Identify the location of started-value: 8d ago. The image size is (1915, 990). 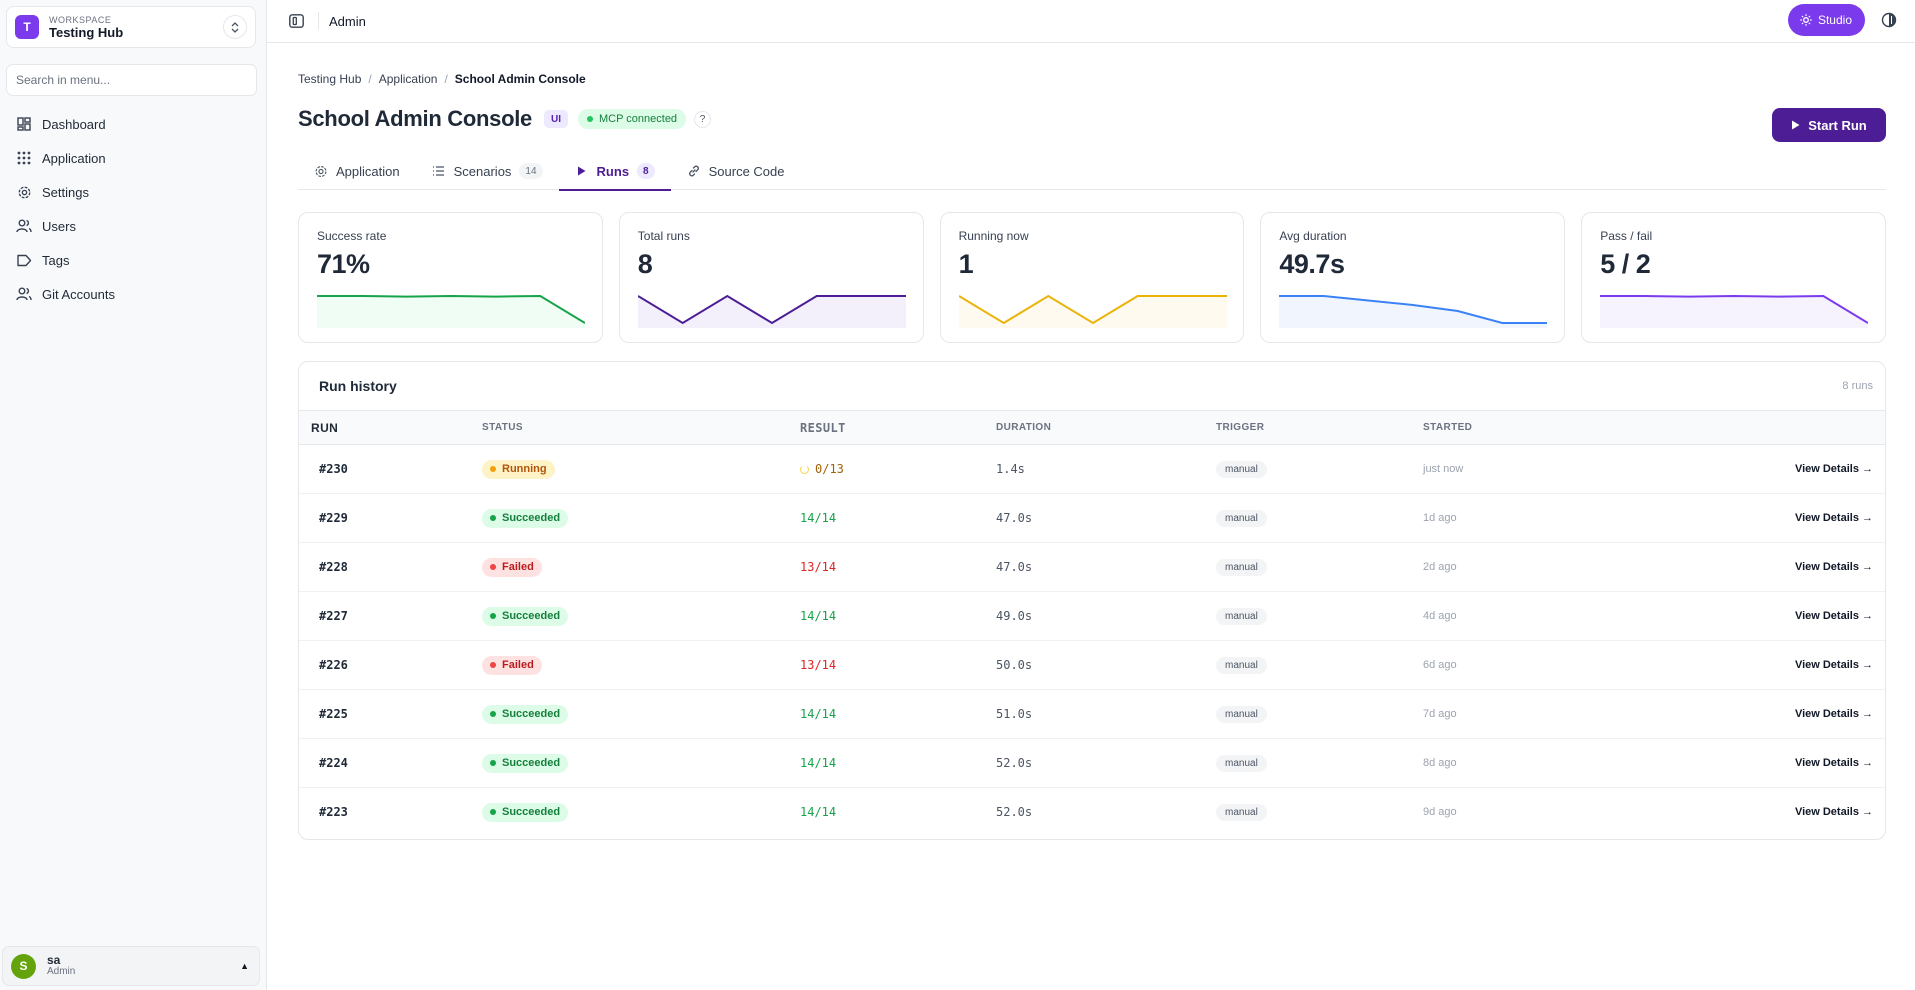
(1505, 763).